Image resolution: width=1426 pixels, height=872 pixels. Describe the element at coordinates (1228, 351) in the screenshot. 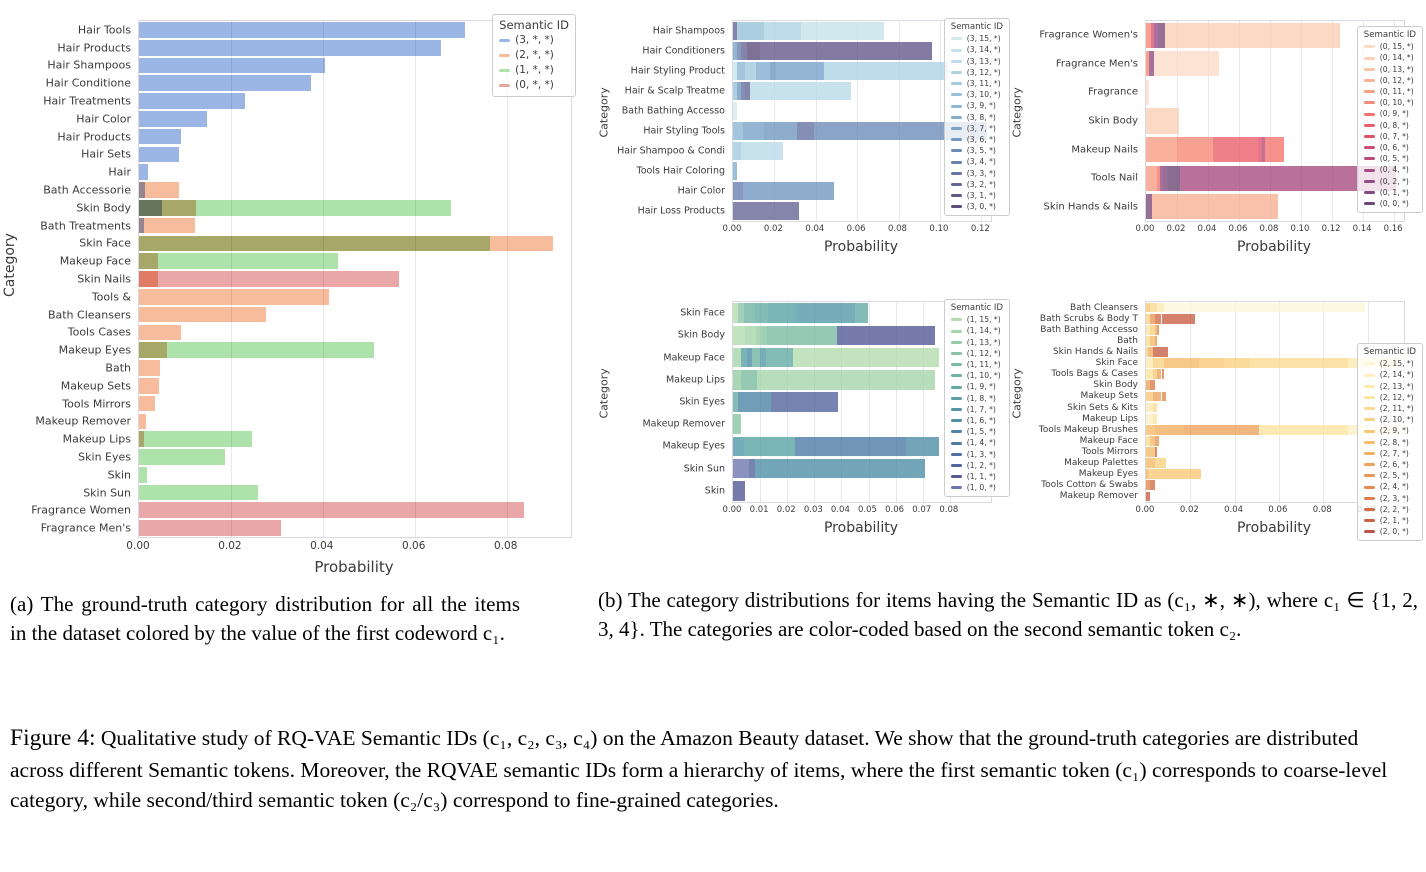

I see `category-row: Skin Hands & Nails` at that location.